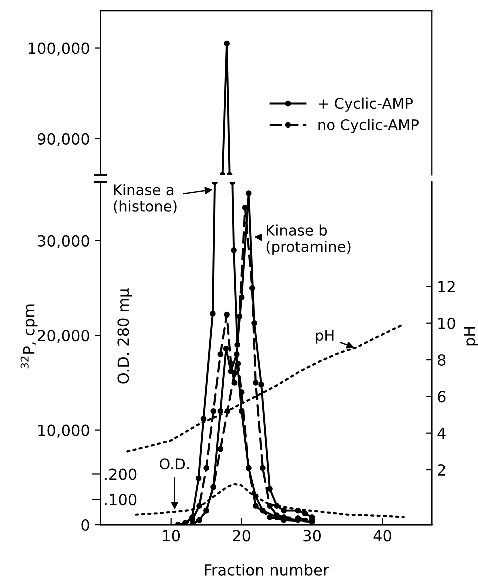  I want to click on x-axis-title: Fraction number, so click(267, 570).